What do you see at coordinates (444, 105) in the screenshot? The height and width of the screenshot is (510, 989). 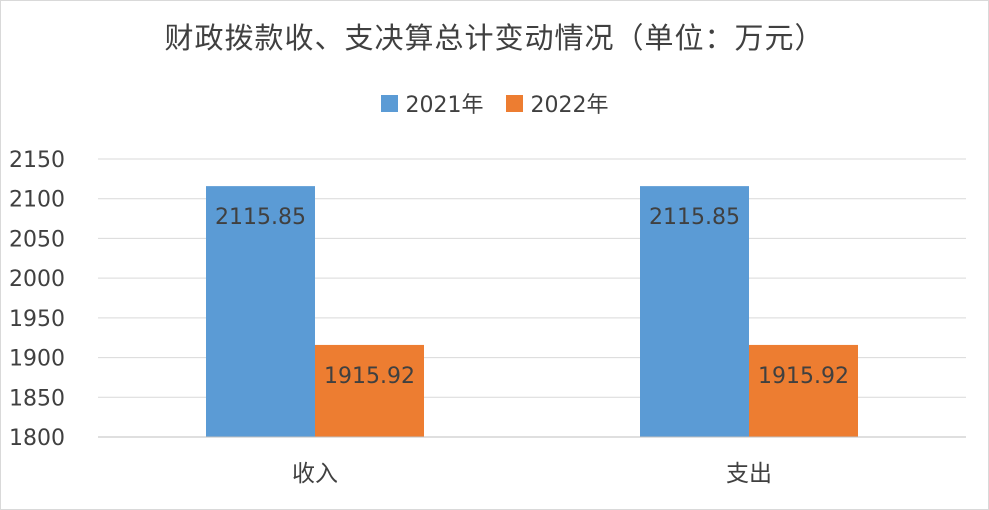 I see `legend-label-2021: 2021年` at bounding box center [444, 105].